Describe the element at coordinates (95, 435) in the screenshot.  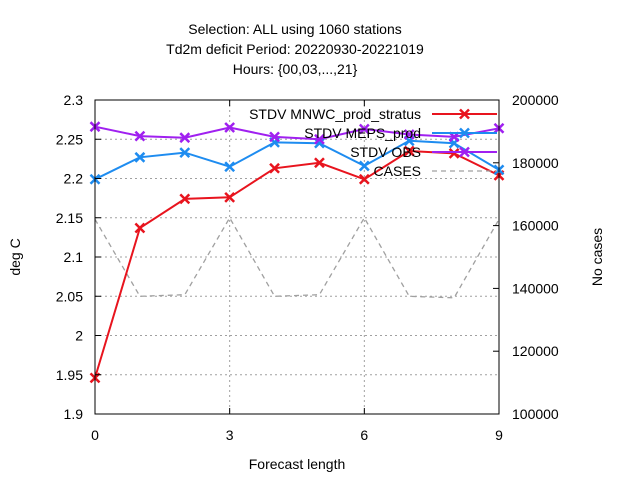
I see `x-tick-label: 0` at that location.